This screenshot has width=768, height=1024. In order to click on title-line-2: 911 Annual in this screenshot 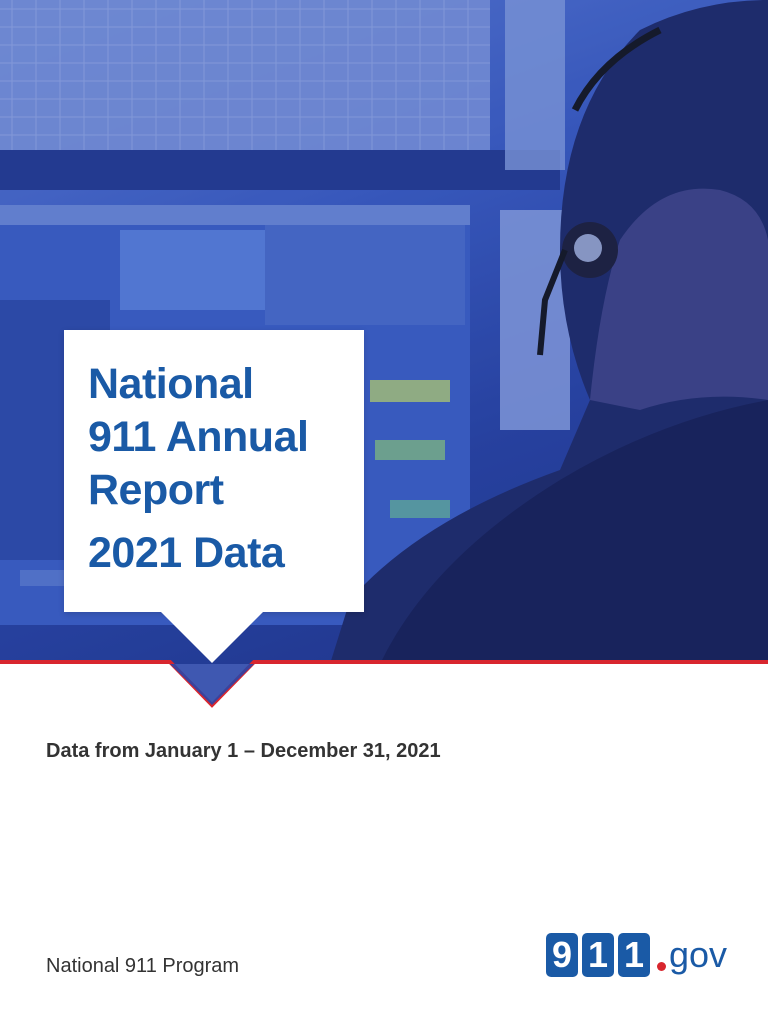, I will do `click(198, 437)`.